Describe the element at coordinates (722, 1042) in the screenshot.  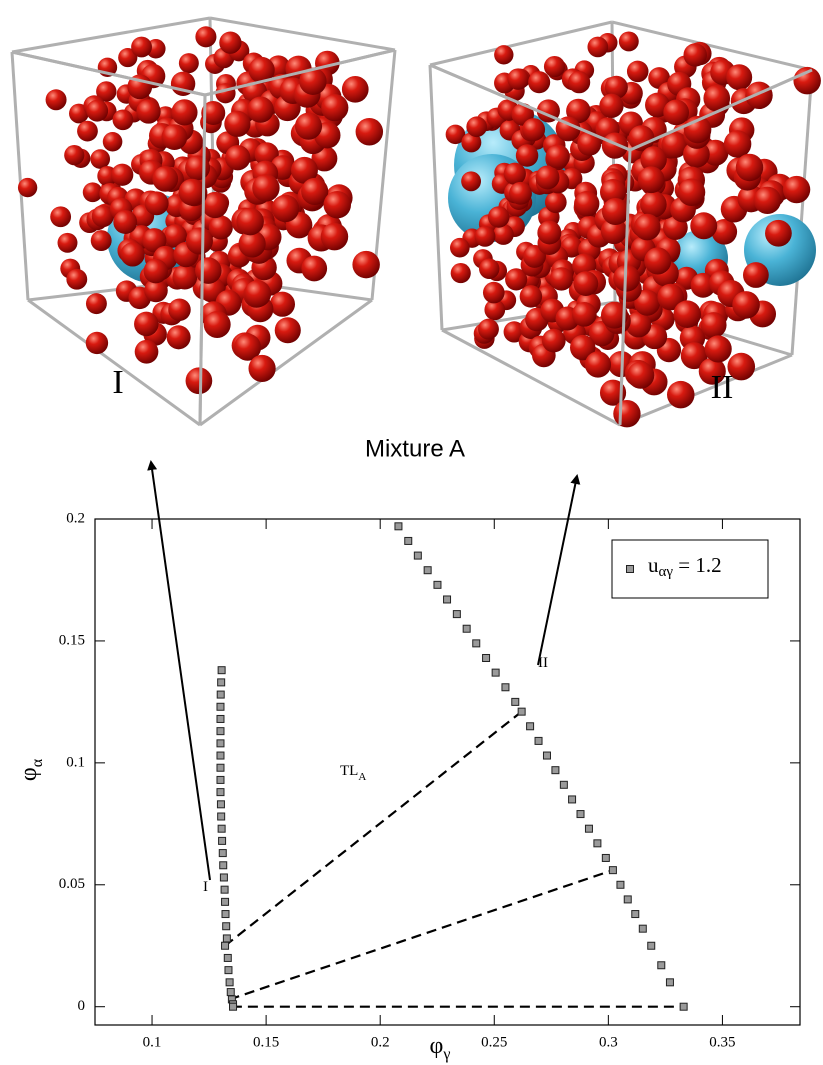
I see `x-tick-label: 0.35` at that location.